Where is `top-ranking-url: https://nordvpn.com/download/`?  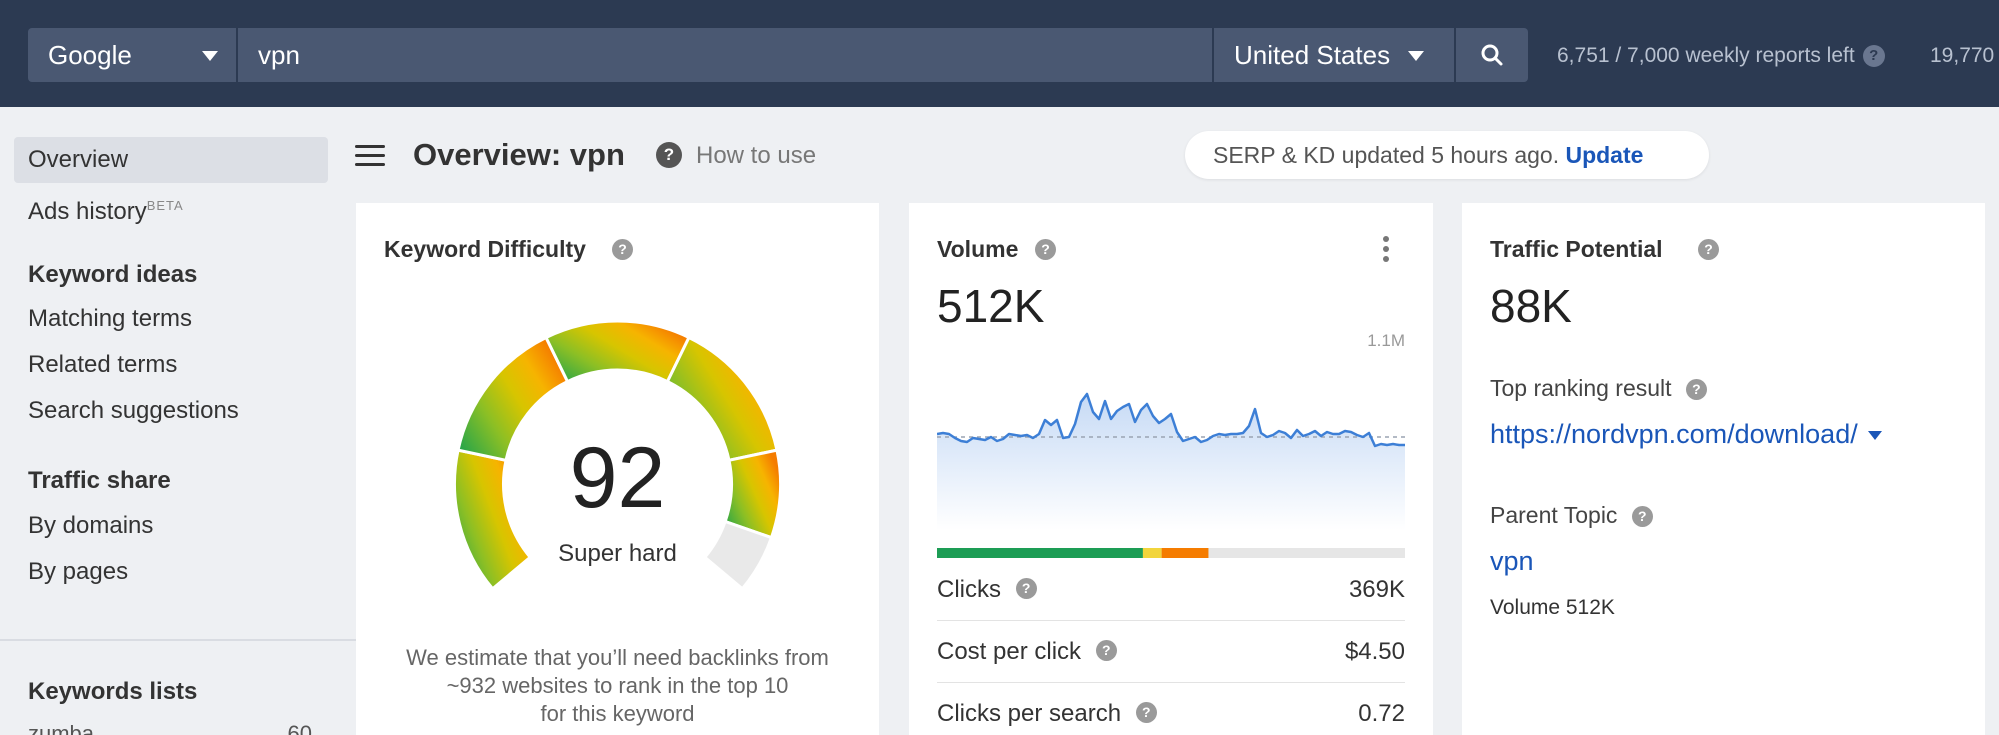
top-ranking-url: https://nordvpn.com/download/ is located at coordinates (1686, 434).